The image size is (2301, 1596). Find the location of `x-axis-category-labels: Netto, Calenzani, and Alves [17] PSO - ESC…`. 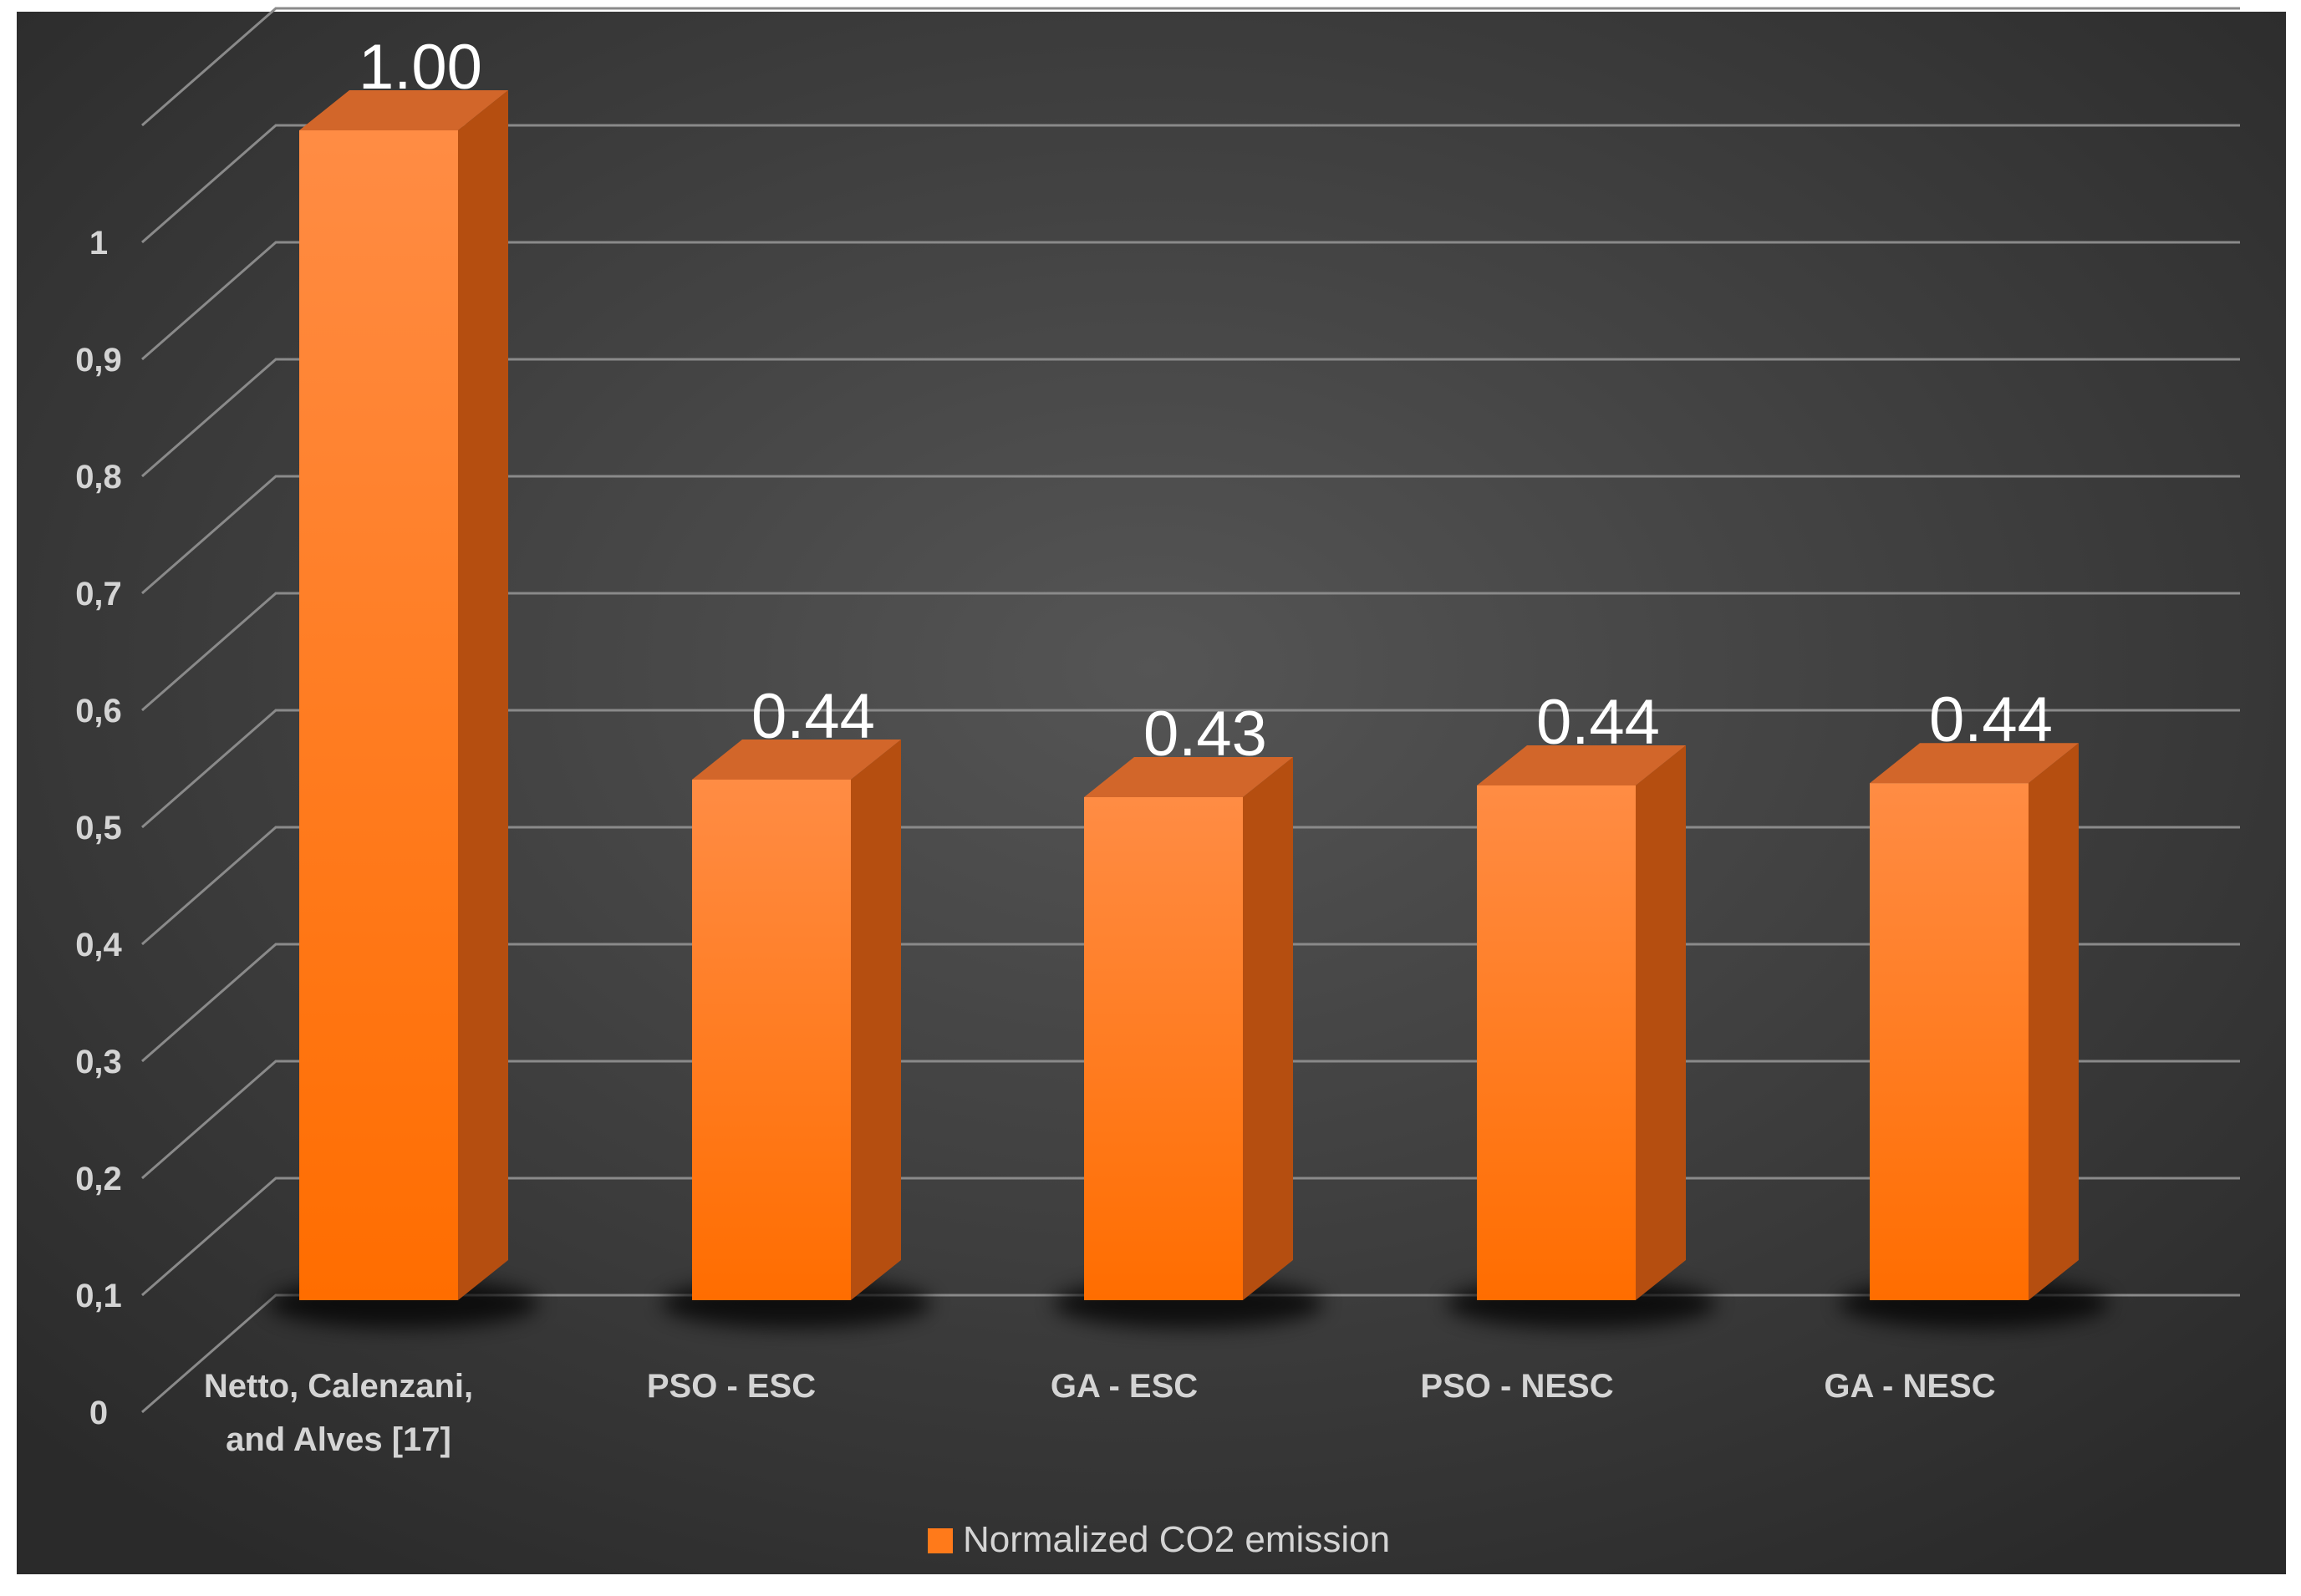

x-axis-category-labels: Netto, Calenzani, and Alves [17] PSO - ESC… is located at coordinates (1100, 1413).